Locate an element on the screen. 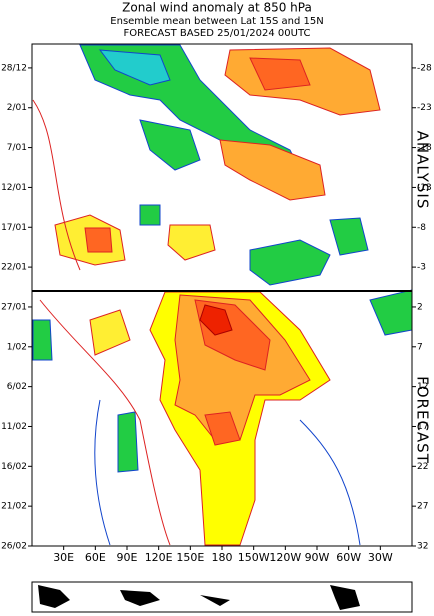 This screenshot has height=616, width=434. y2-tick-label: -3 is located at coordinates (421, 268).